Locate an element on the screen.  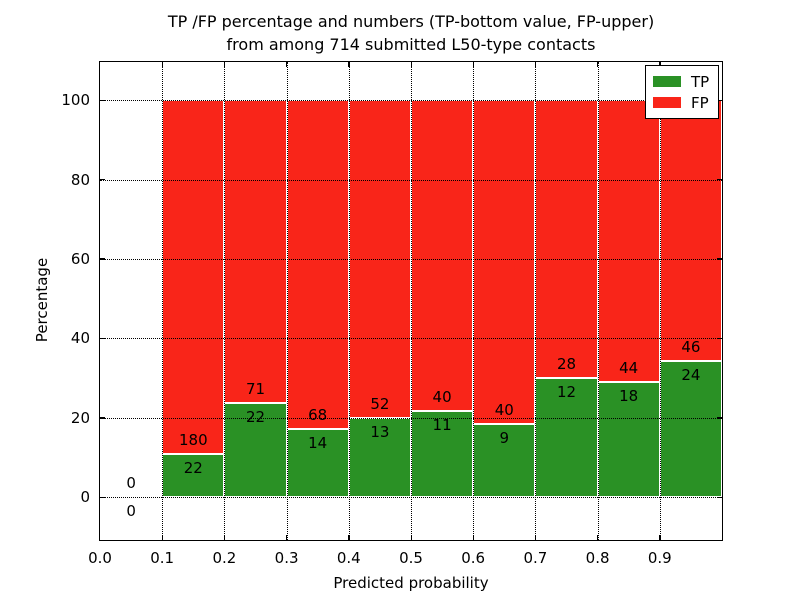
bar-label-tp: 11 is located at coordinates (442, 425).